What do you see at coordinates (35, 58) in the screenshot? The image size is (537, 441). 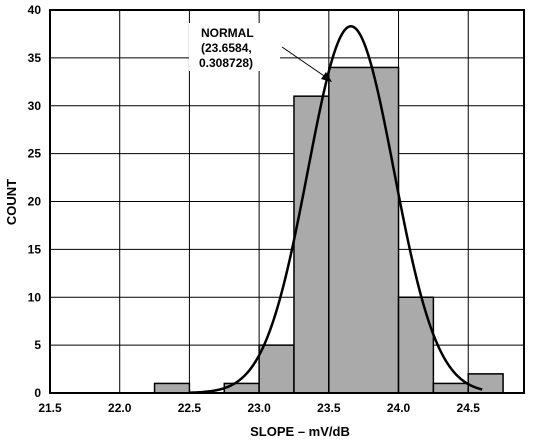 I see `y-tick-label-7: 35` at bounding box center [35, 58].